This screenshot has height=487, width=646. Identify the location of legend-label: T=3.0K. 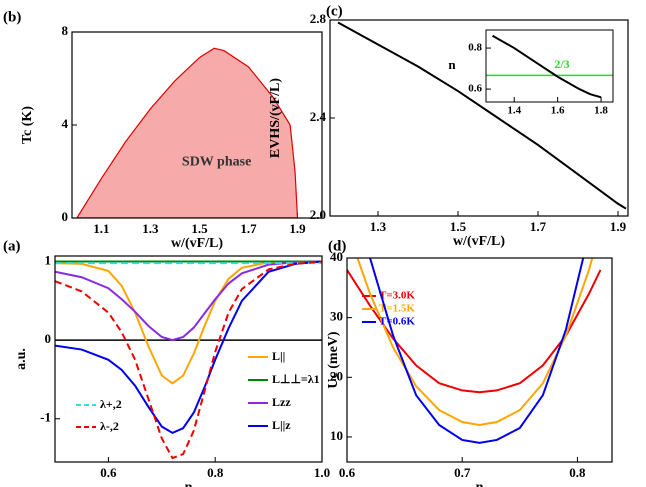
(397, 296).